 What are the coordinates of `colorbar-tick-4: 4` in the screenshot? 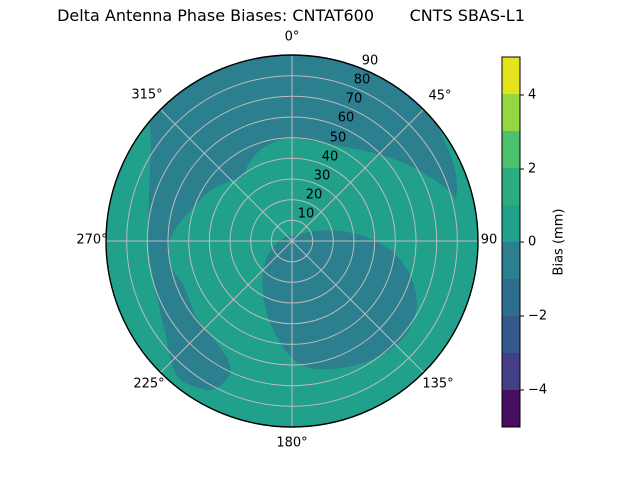 It's located at (532, 95).